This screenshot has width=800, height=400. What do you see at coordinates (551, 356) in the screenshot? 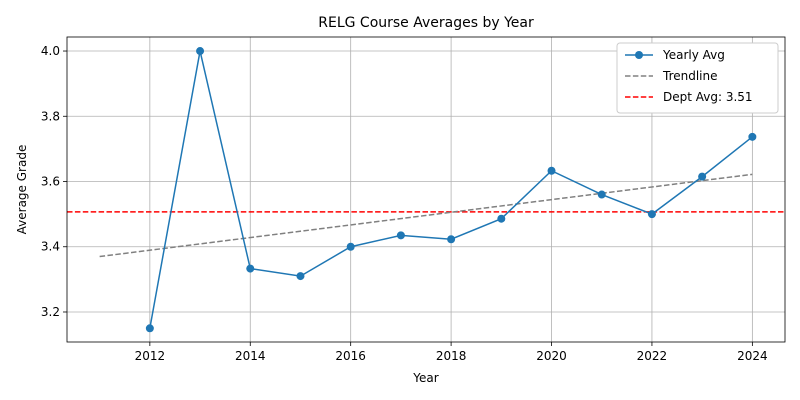
I see `x-tick-label: 2020` at bounding box center [551, 356].